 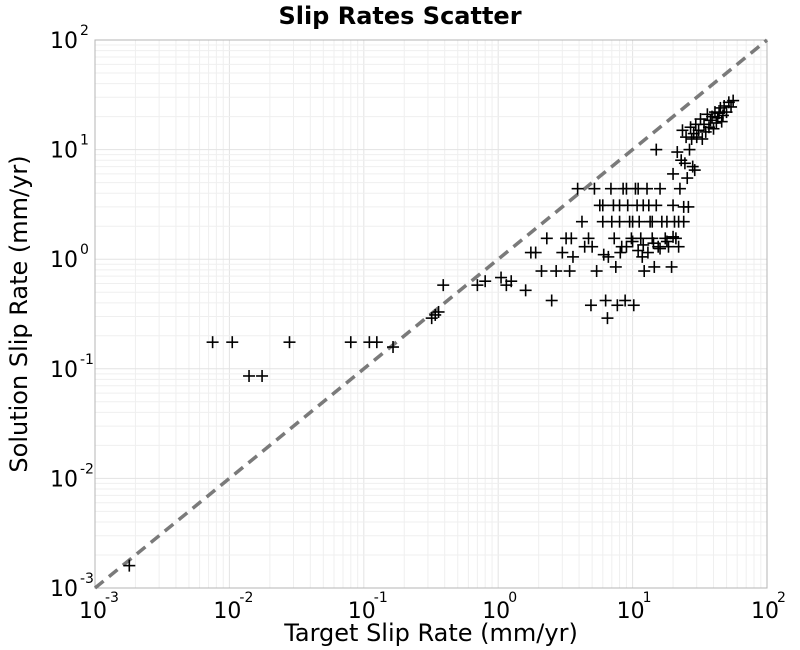 I want to click on svg-text: 0, so click(x=84, y=250).